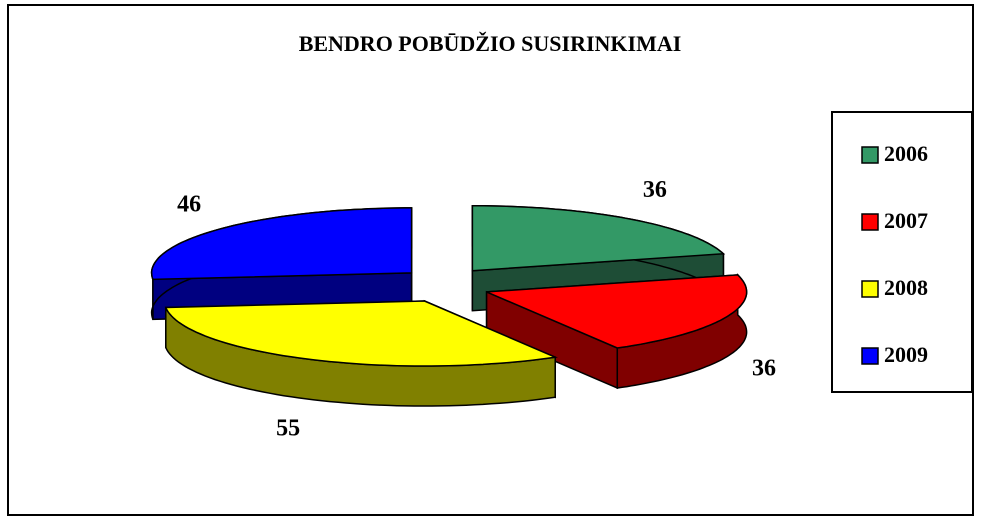 The width and height of the screenshot is (981, 519). I want to click on legend-label: 2009, so click(906, 354).